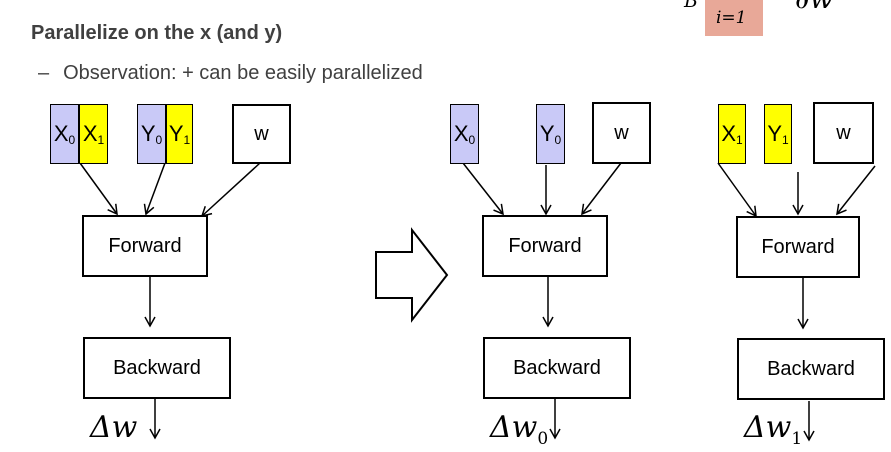 This screenshot has height=452, width=891. I want to click on weight-box-right: w, so click(843, 133).